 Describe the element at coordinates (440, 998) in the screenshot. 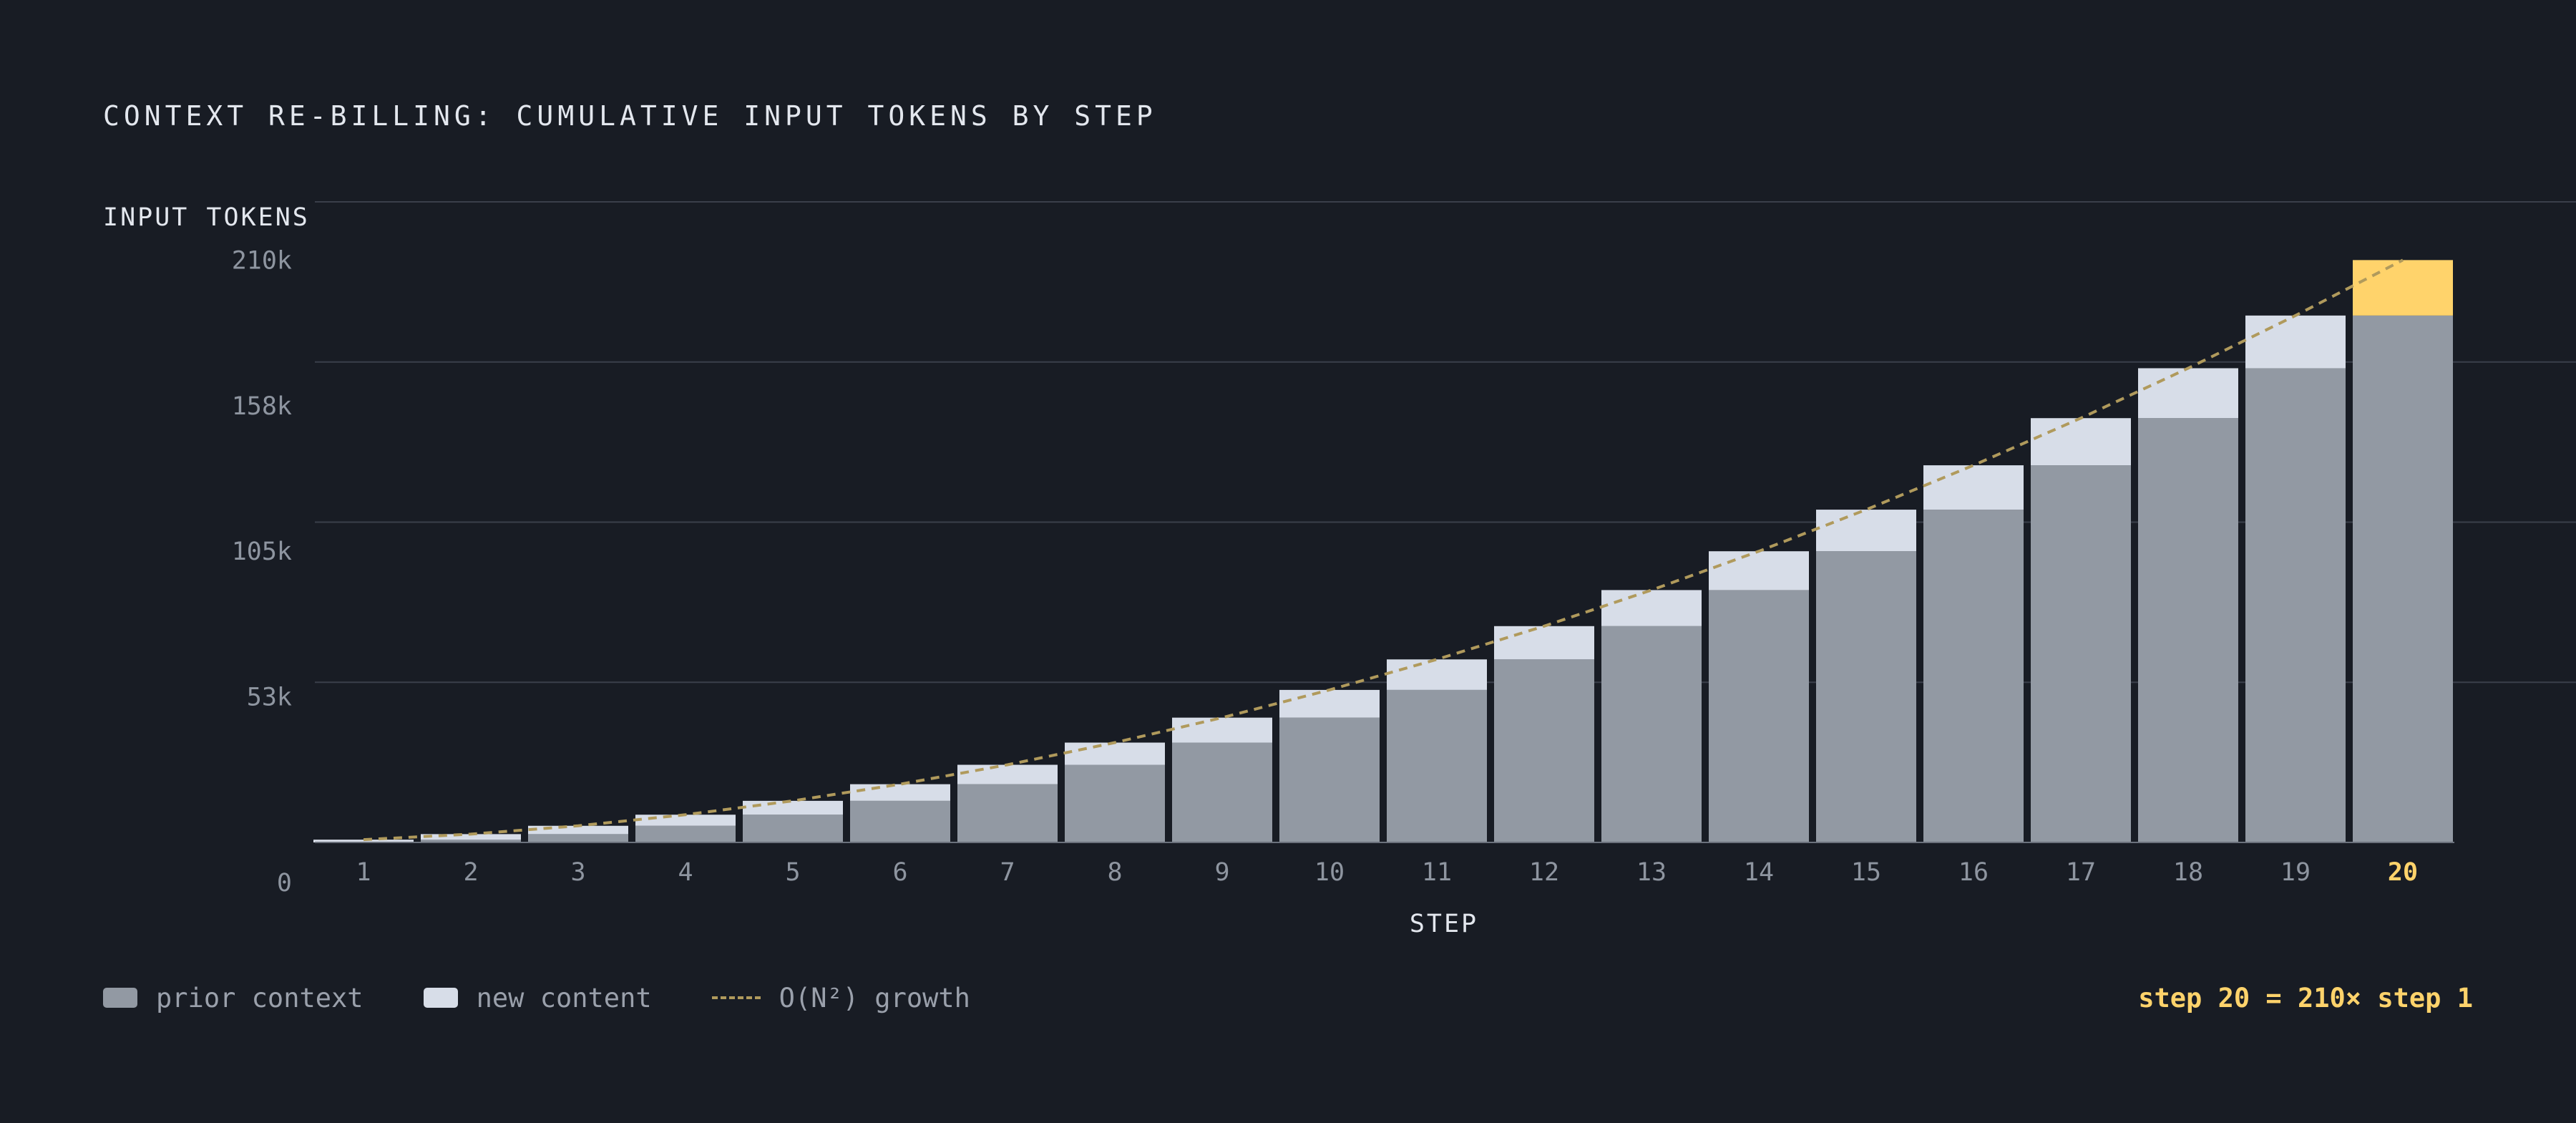

I see `new-content-swatch` at that location.